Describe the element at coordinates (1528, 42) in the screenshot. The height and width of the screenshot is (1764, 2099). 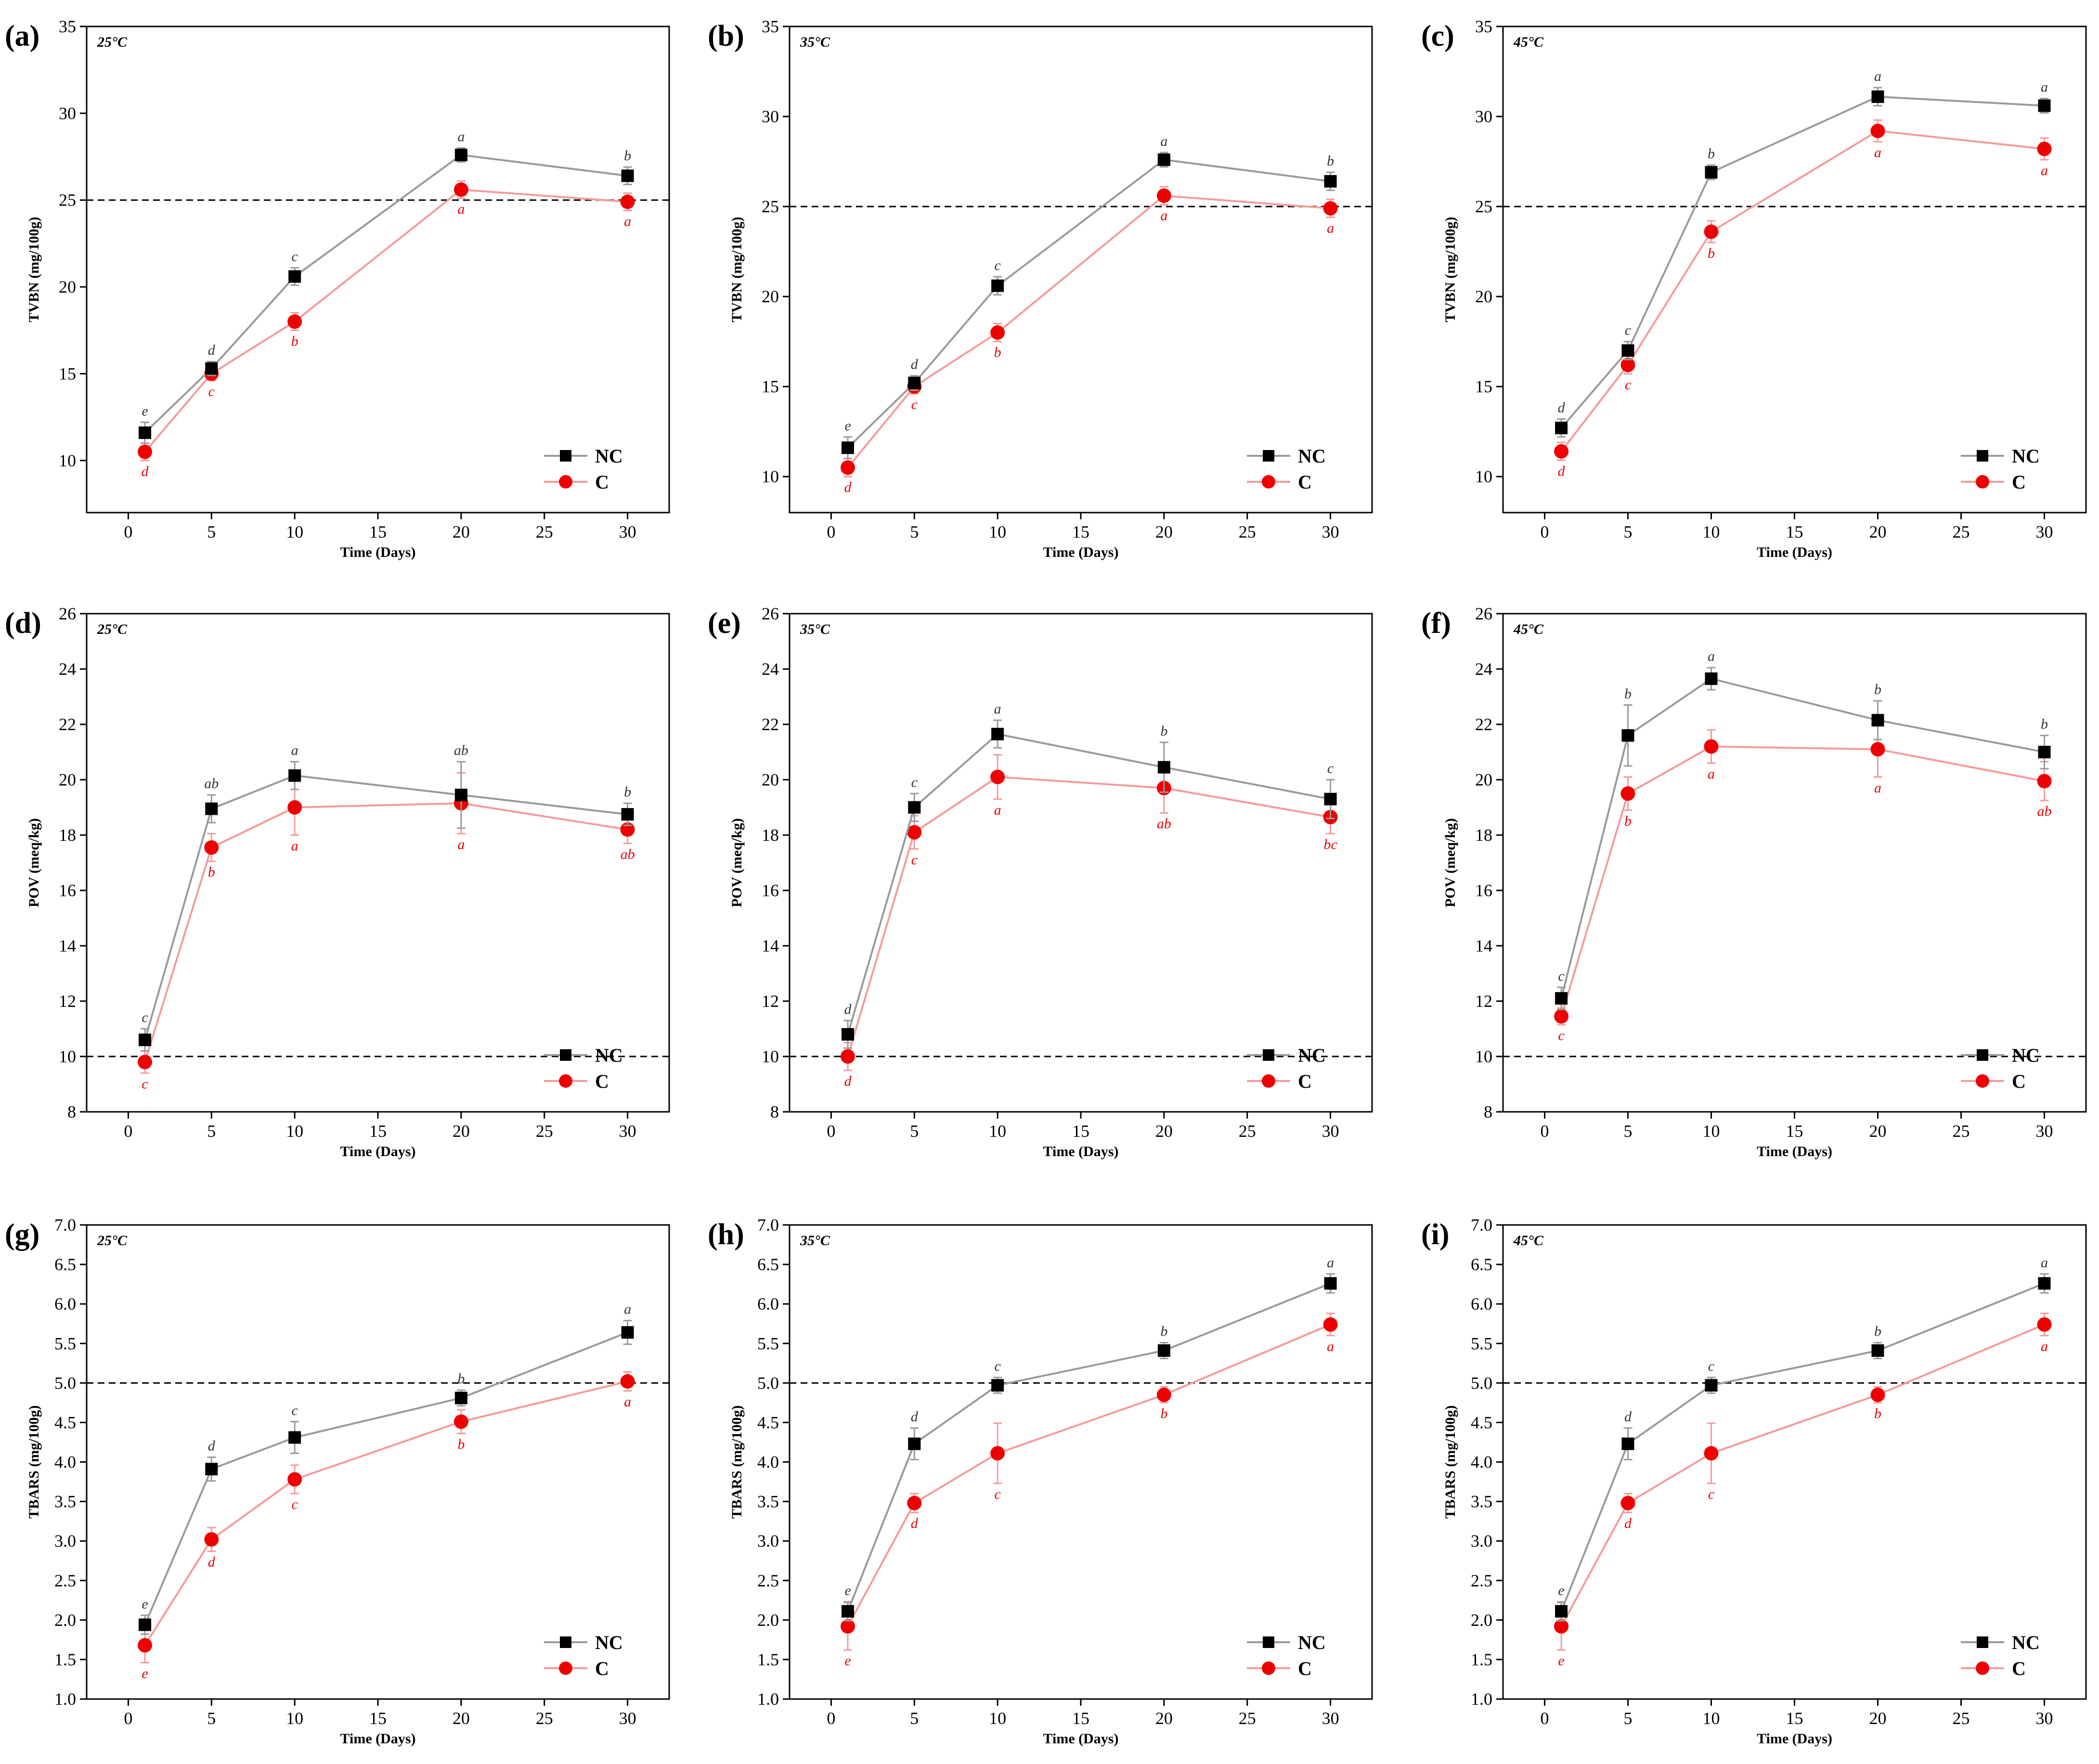
I see `temperature-label: 45°C` at that location.